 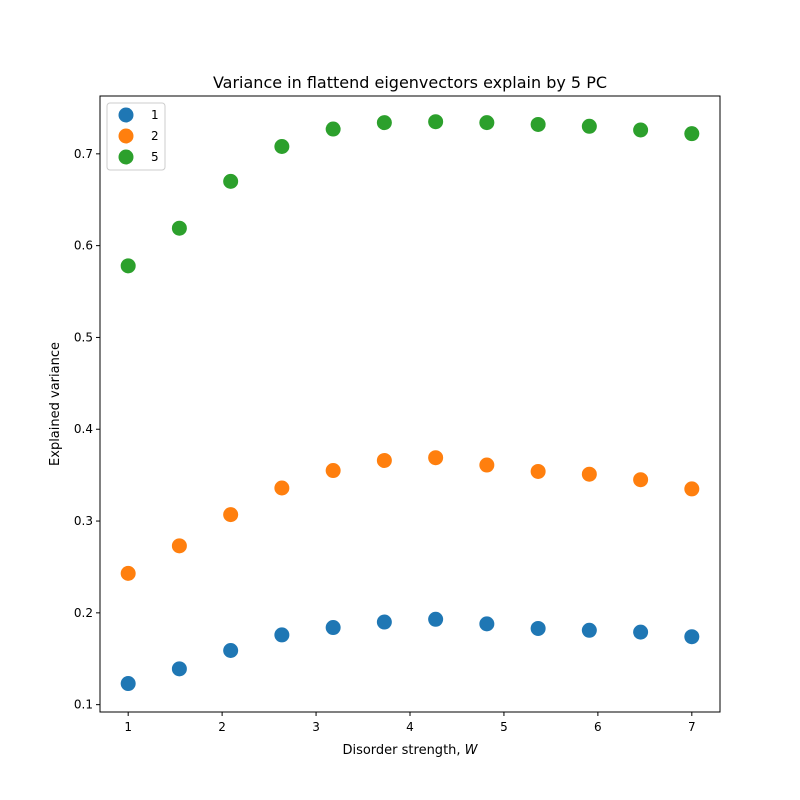 I want to click on y-axis: 0.1 0.2 0.3 0.4 0.5 0.6 0.7, so click(x=87, y=429).